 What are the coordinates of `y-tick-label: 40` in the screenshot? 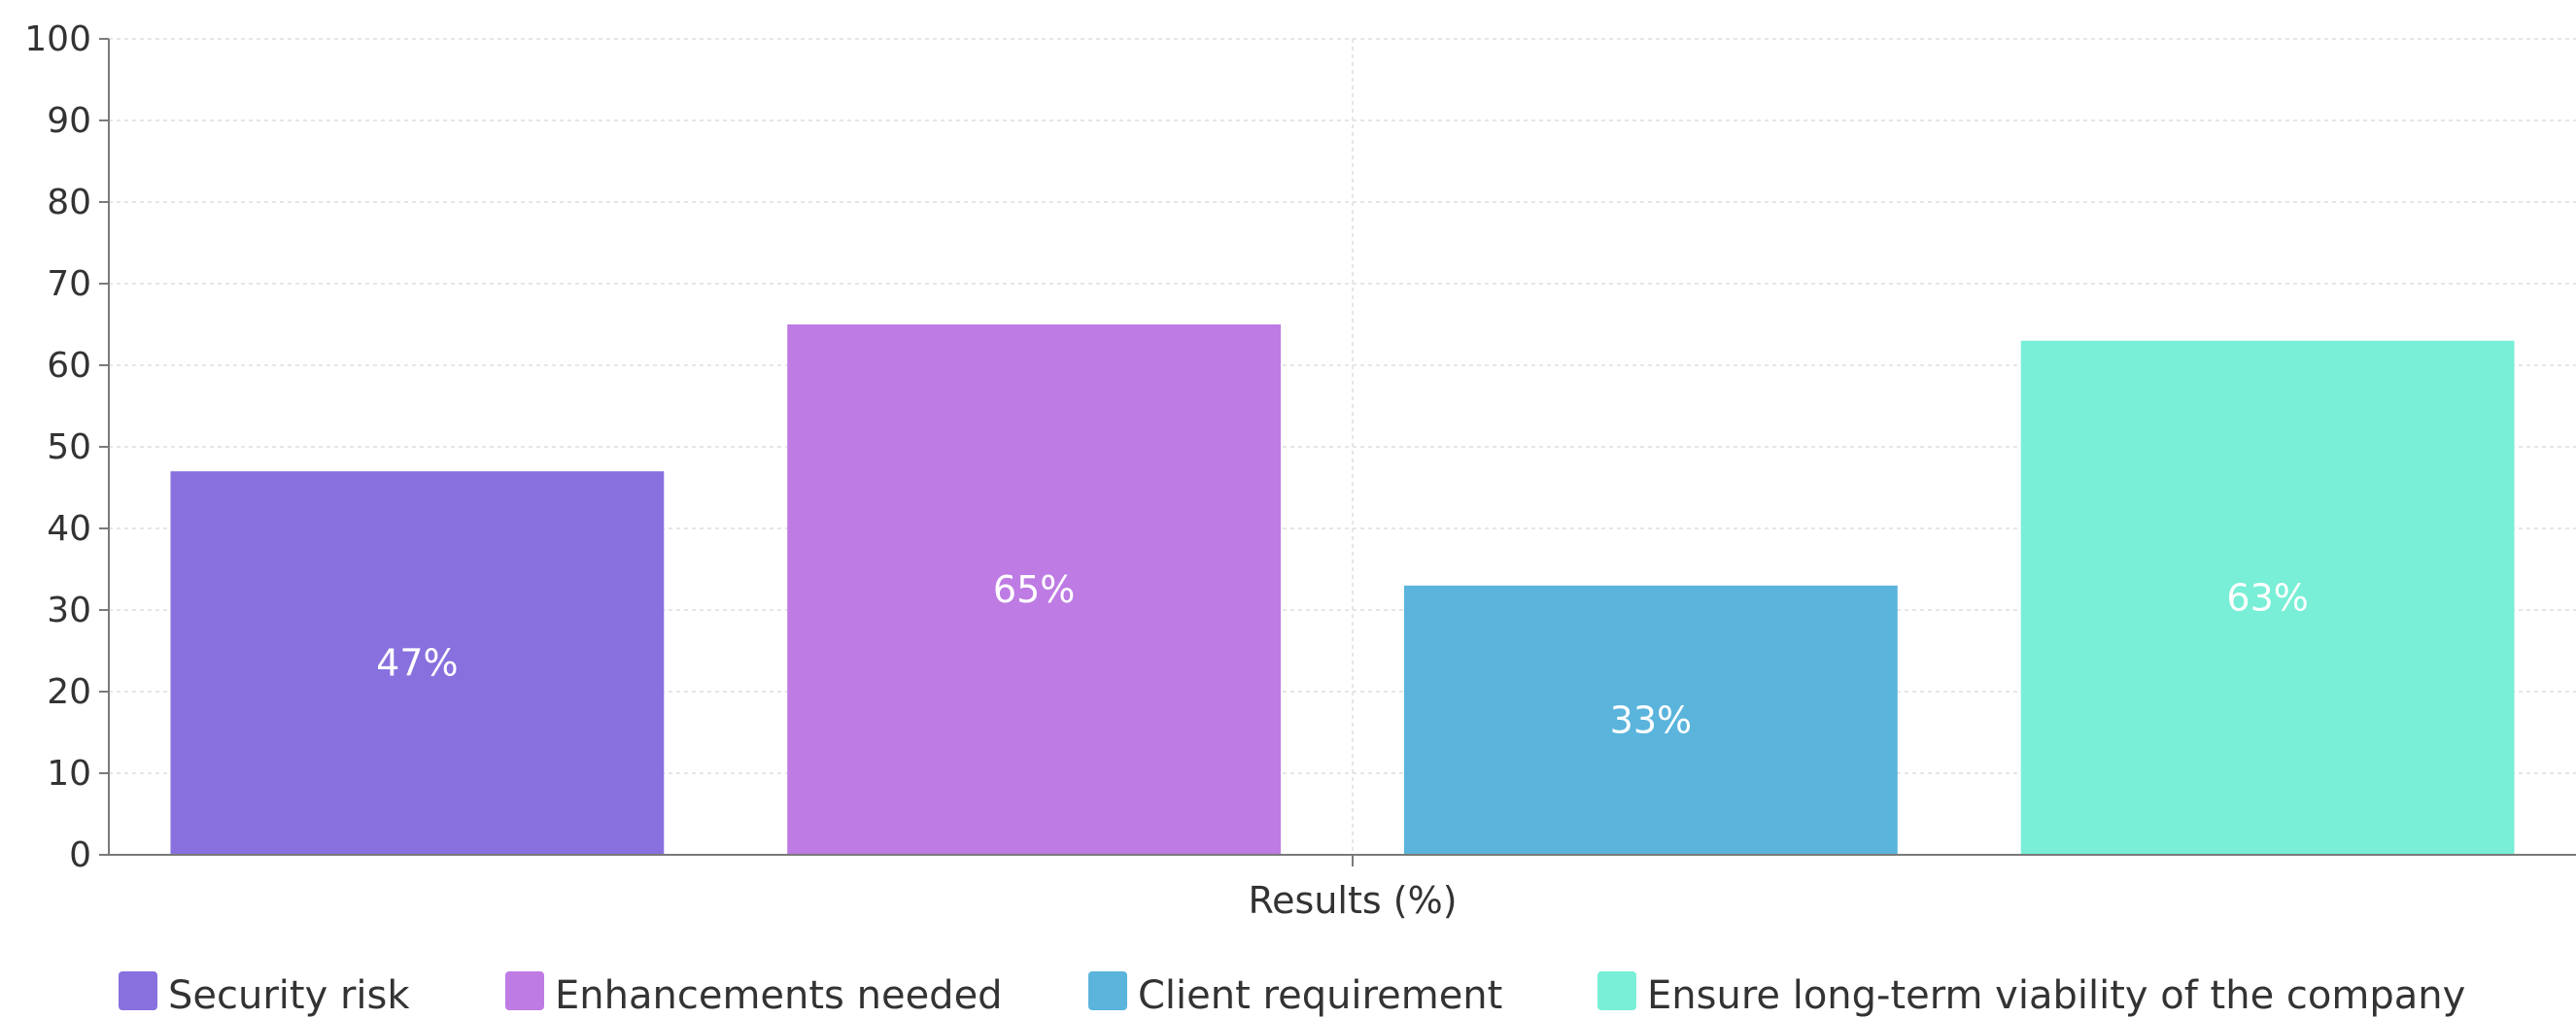 It's located at (69, 529).